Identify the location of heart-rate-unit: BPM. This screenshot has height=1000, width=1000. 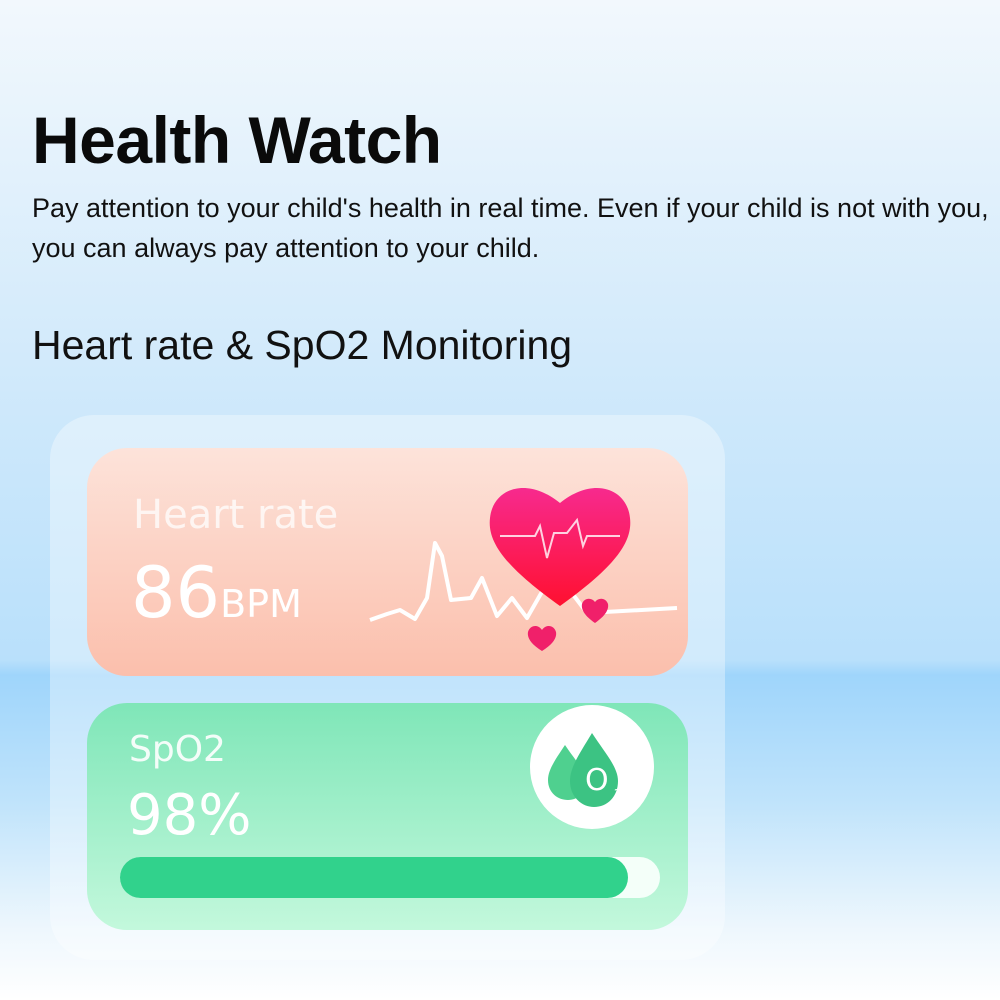
(261, 604).